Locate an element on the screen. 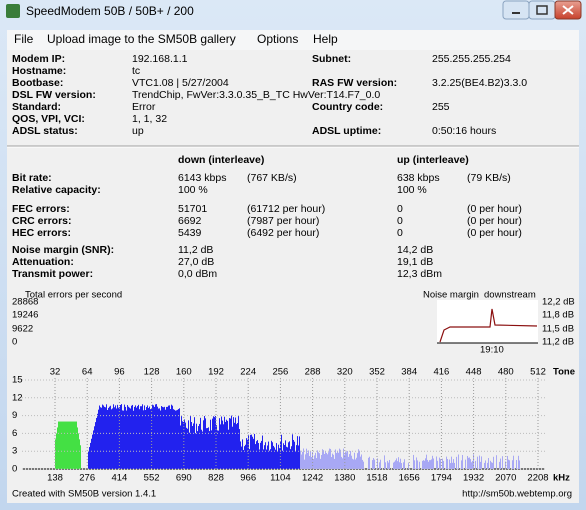 The image size is (586, 510). info-value: up is located at coordinates (138, 131).